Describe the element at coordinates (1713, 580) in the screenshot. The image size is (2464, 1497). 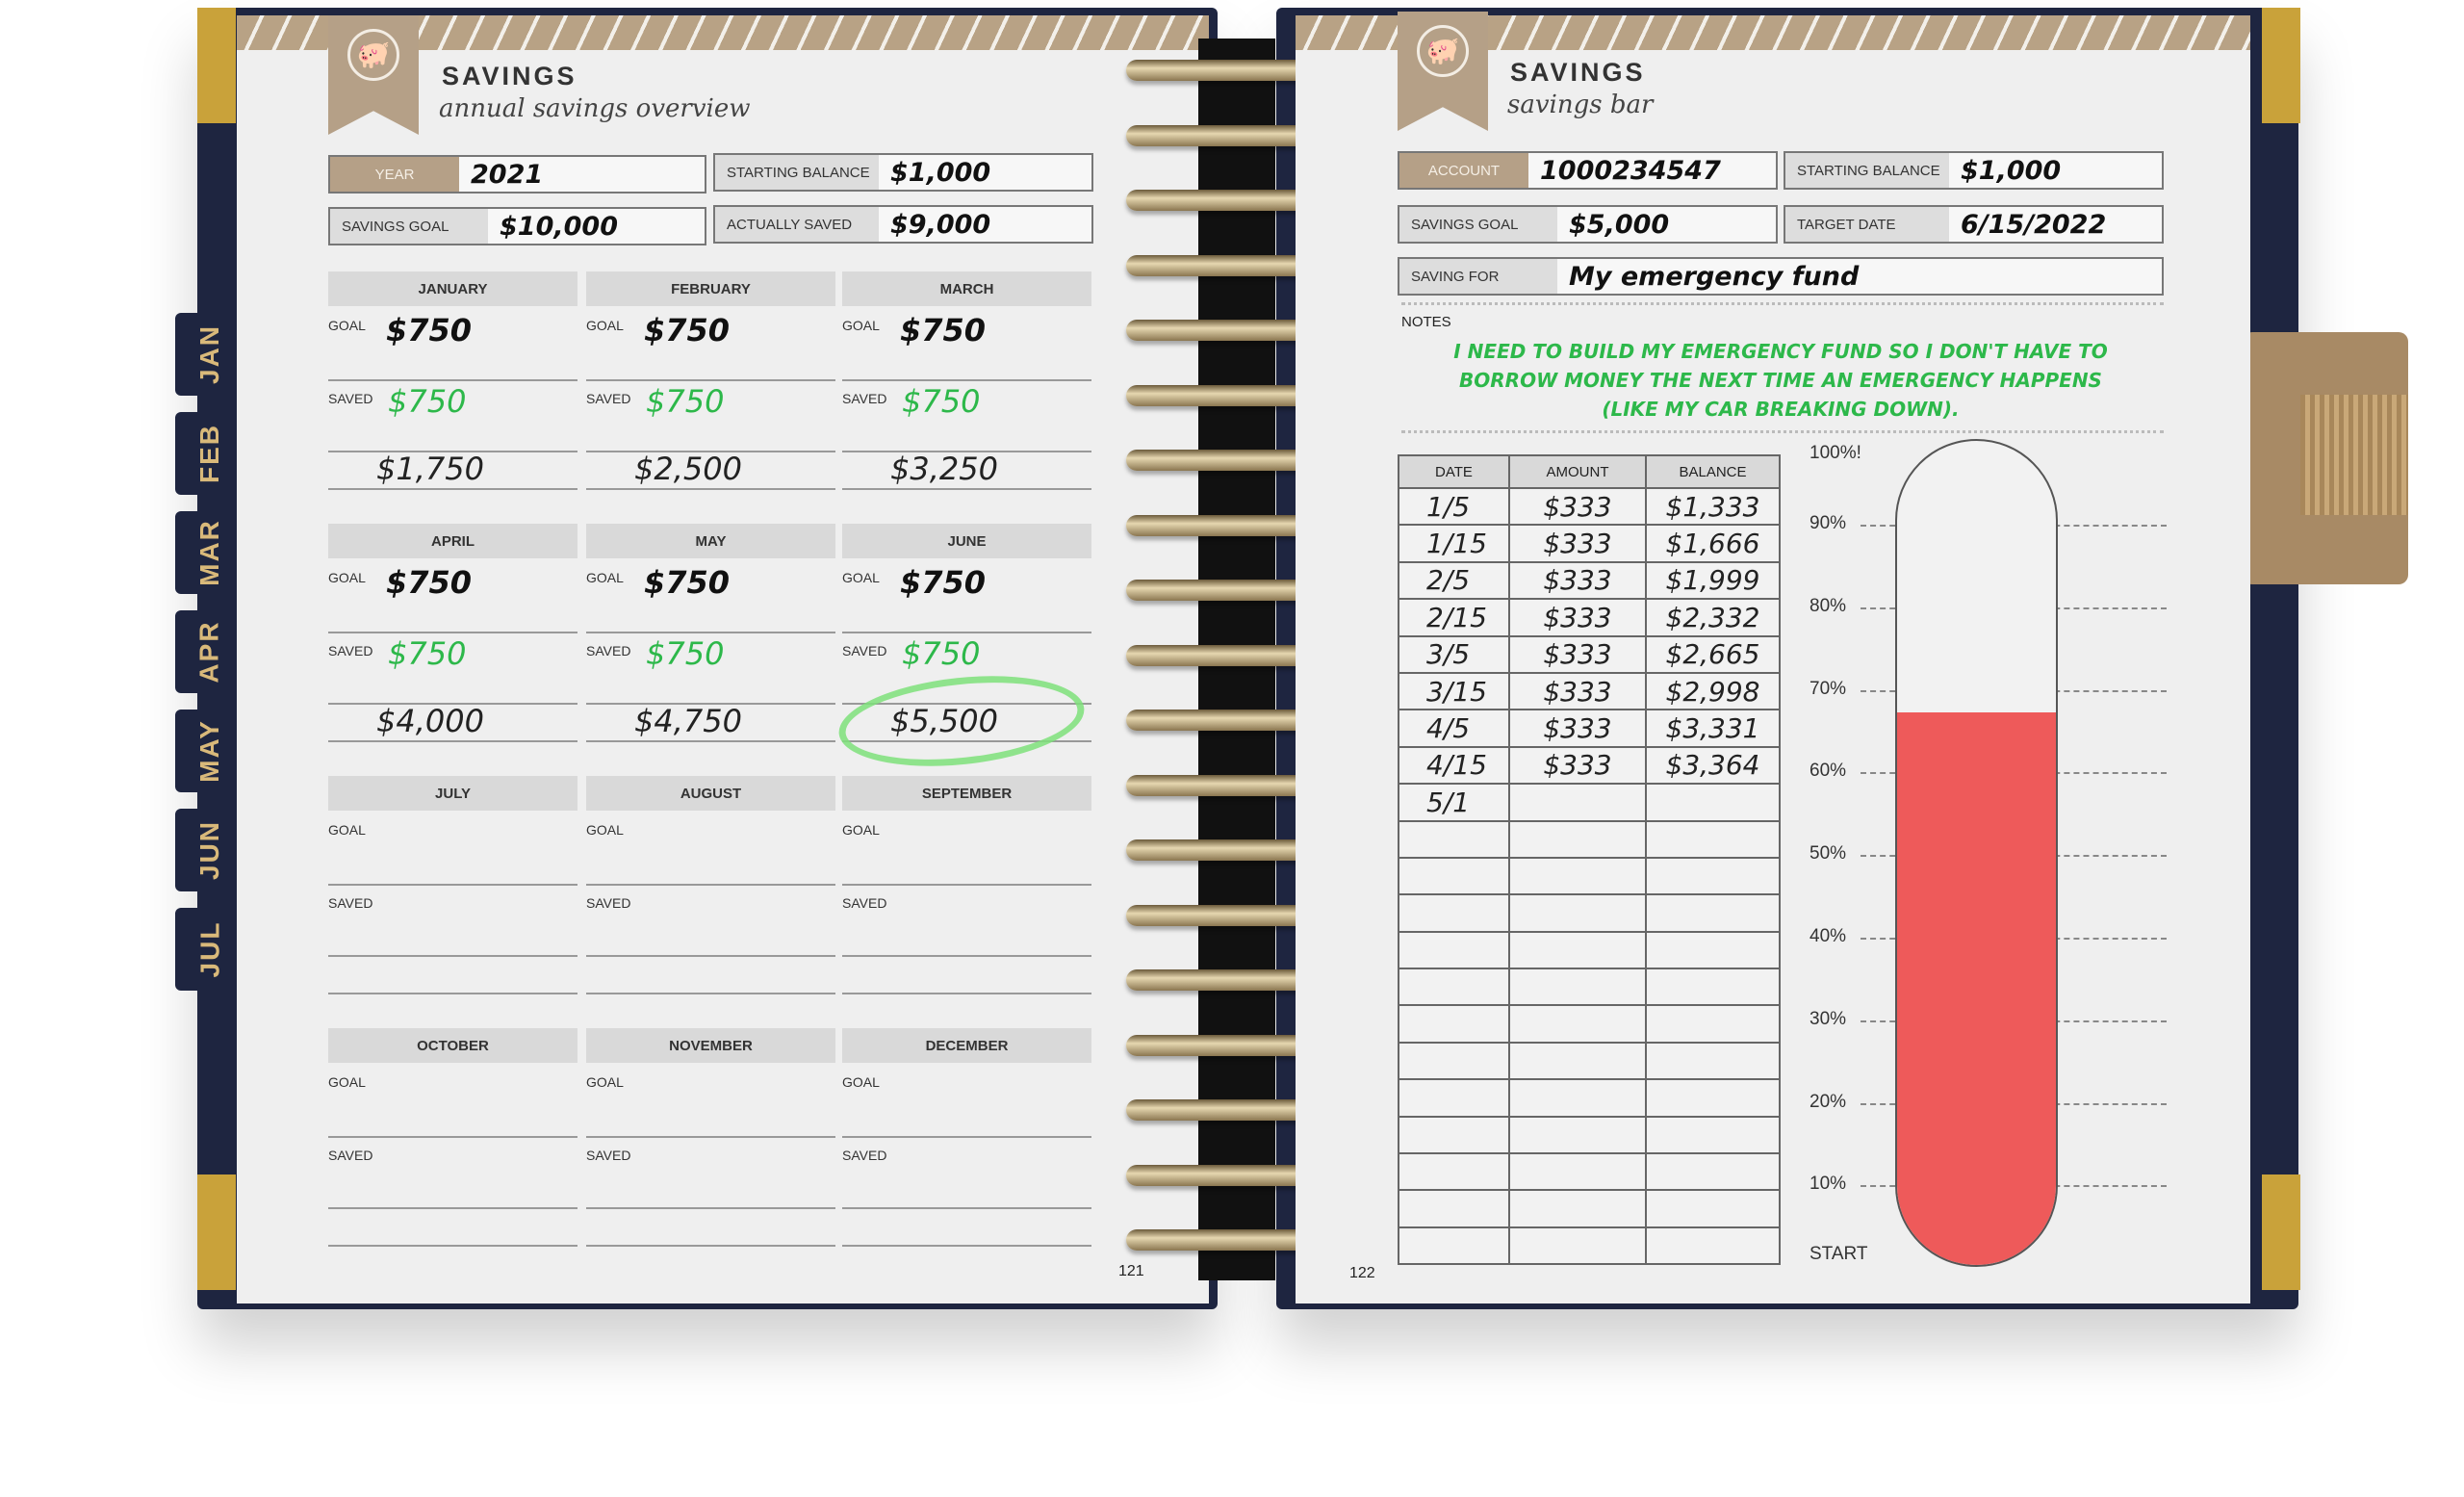
I see `table-cell: $1,999` at that location.